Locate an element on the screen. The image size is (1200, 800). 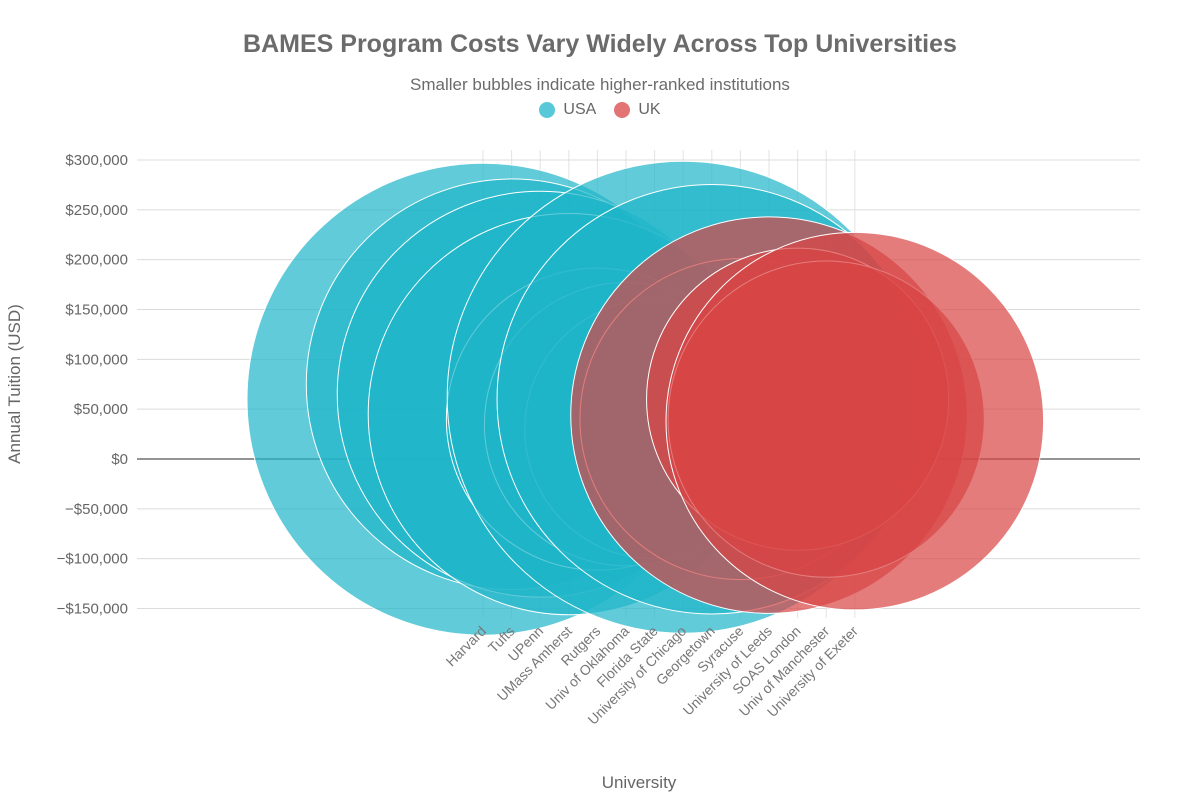
y-tick-label: $0 is located at coordinates (119, 459).